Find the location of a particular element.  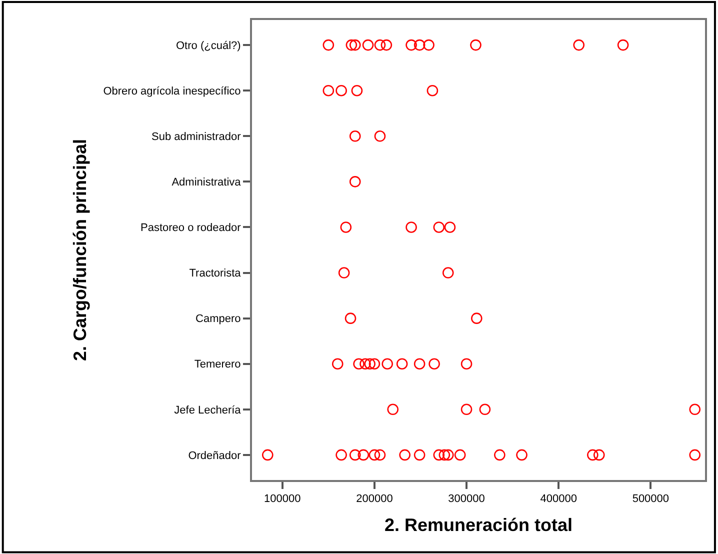

y-axis-title: 2. Cargo/función principal is located at coordinates (80, 250).